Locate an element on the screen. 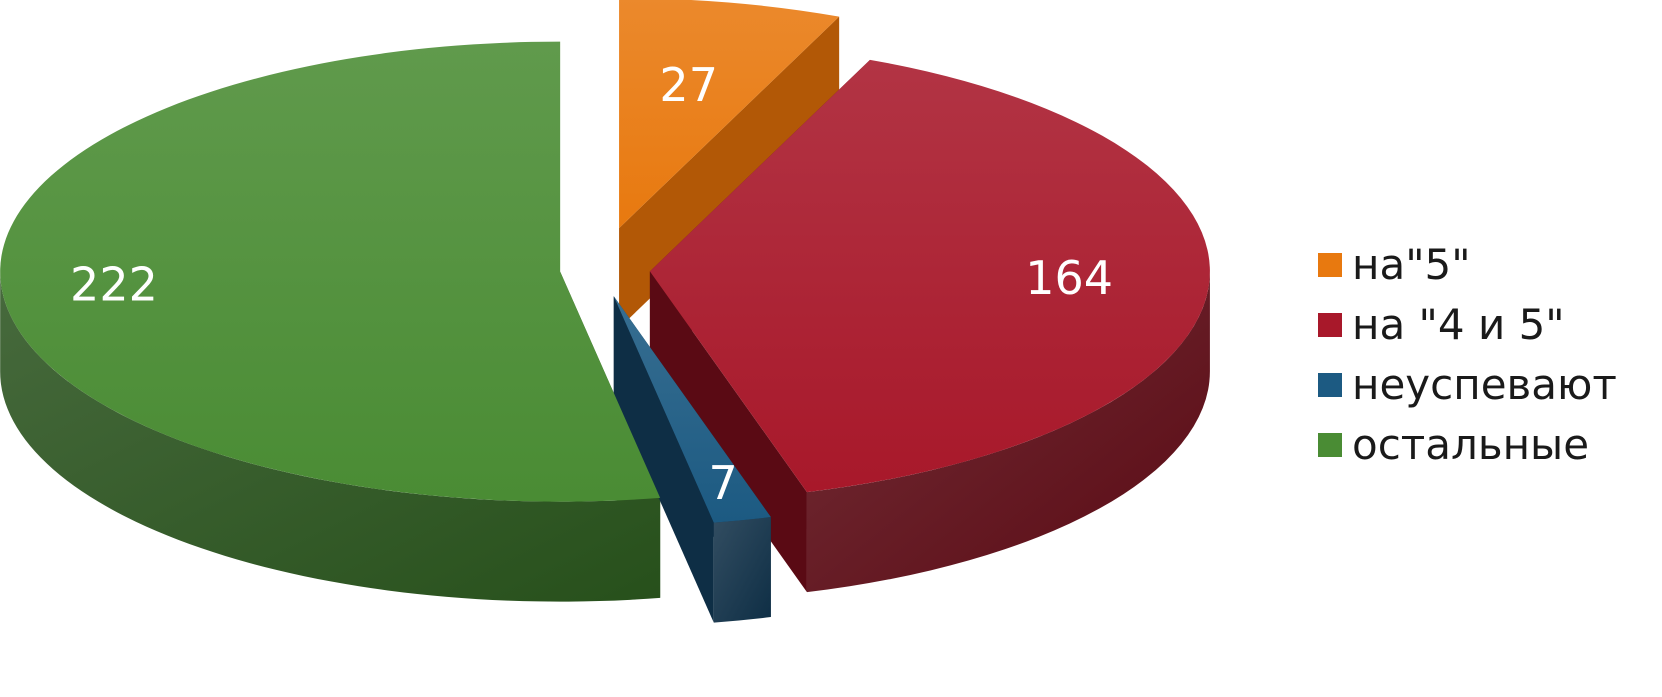  legend-label: неуспевают is located at coordinates (1484, 384).